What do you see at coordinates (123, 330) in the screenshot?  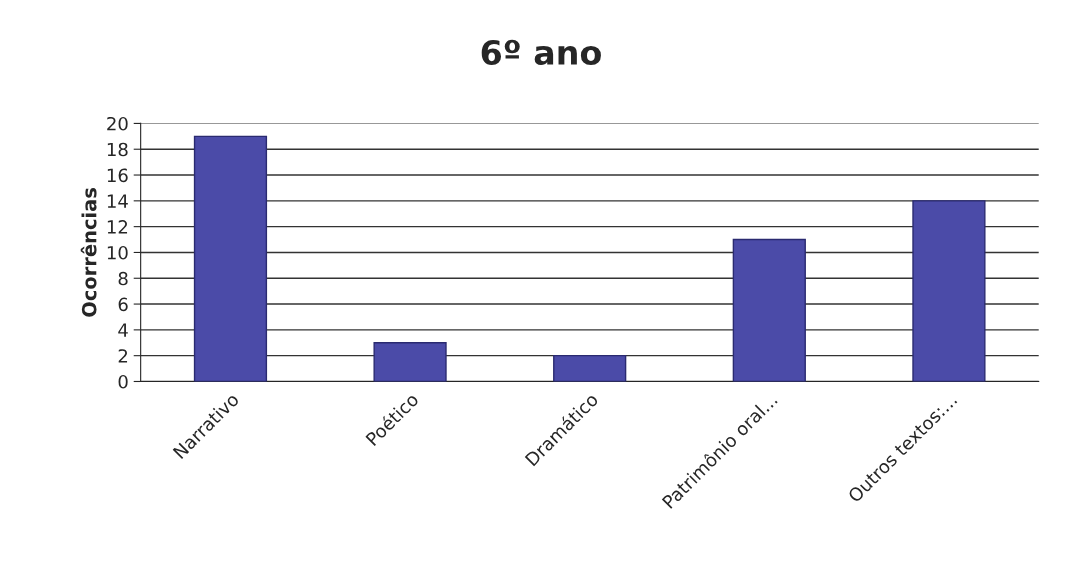 I see `y-tick-label: 4` at bounding box center [123, 330].